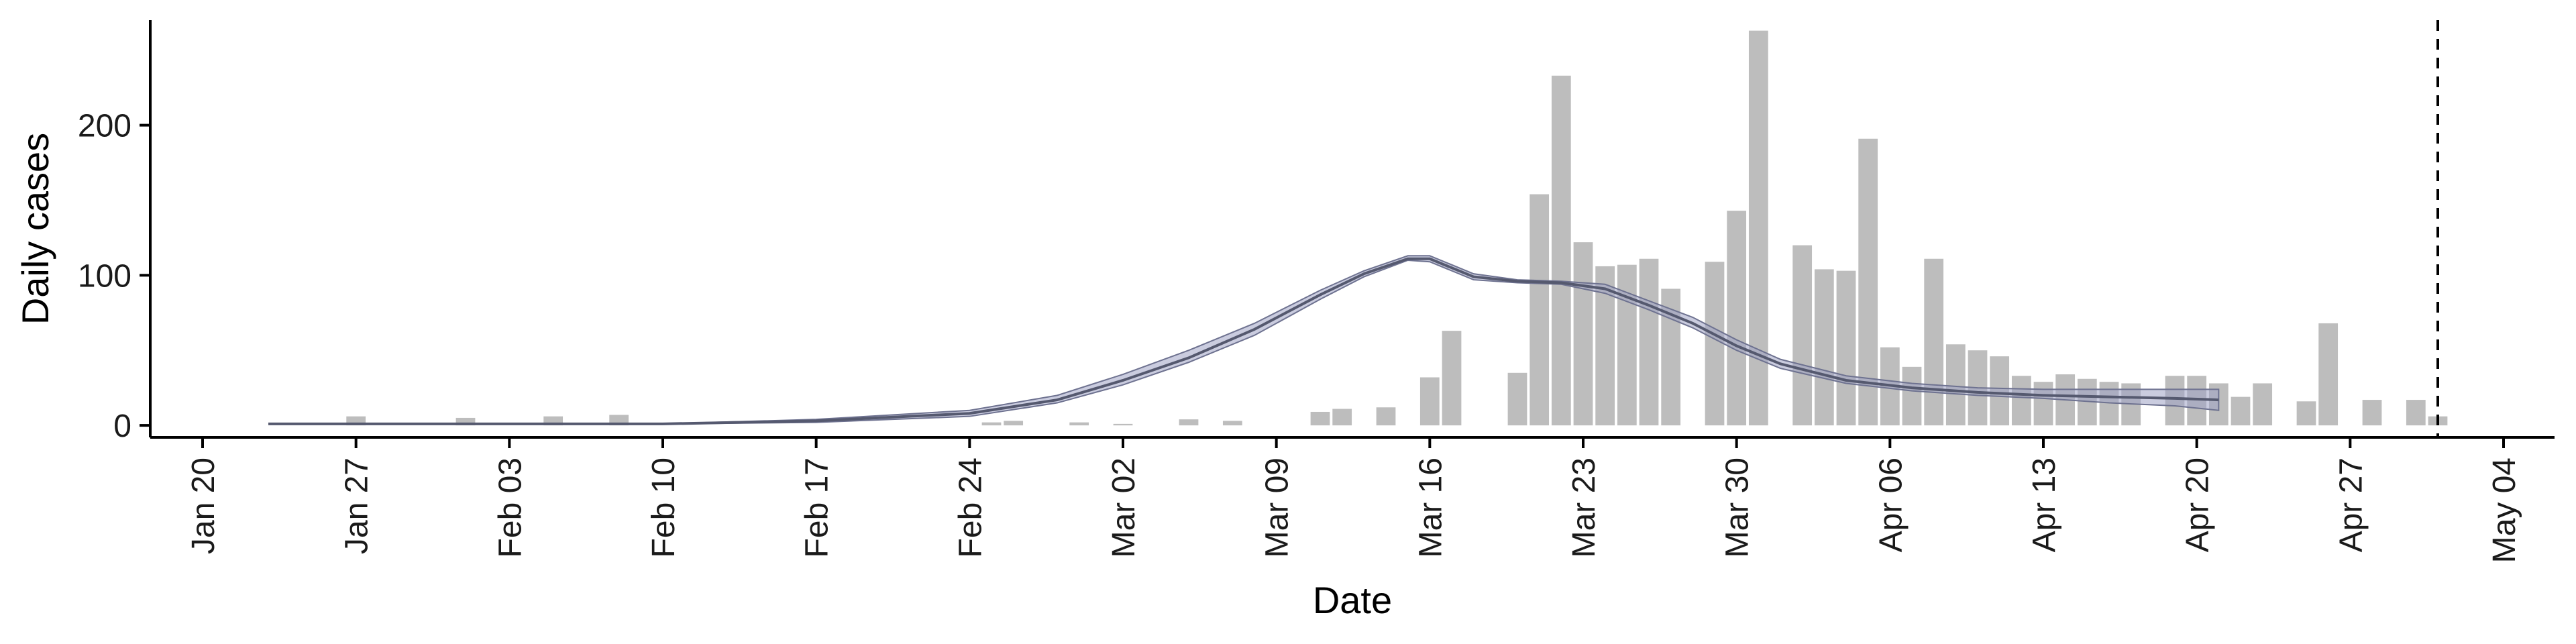 This screenshot has height=644, width=2576. What do you see at coordinates (970, 507) in the screenshot?
I see `x-tick-label: Feb 24` at bounding box center [970, 507].